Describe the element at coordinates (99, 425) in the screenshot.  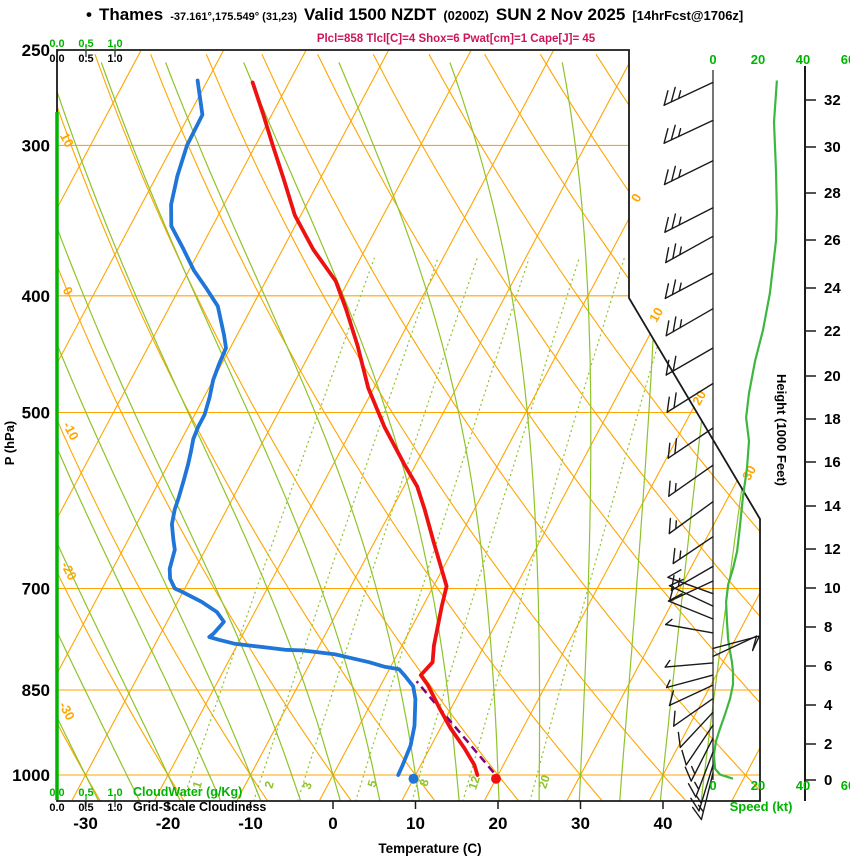
I see `isotherm-line` at that location.